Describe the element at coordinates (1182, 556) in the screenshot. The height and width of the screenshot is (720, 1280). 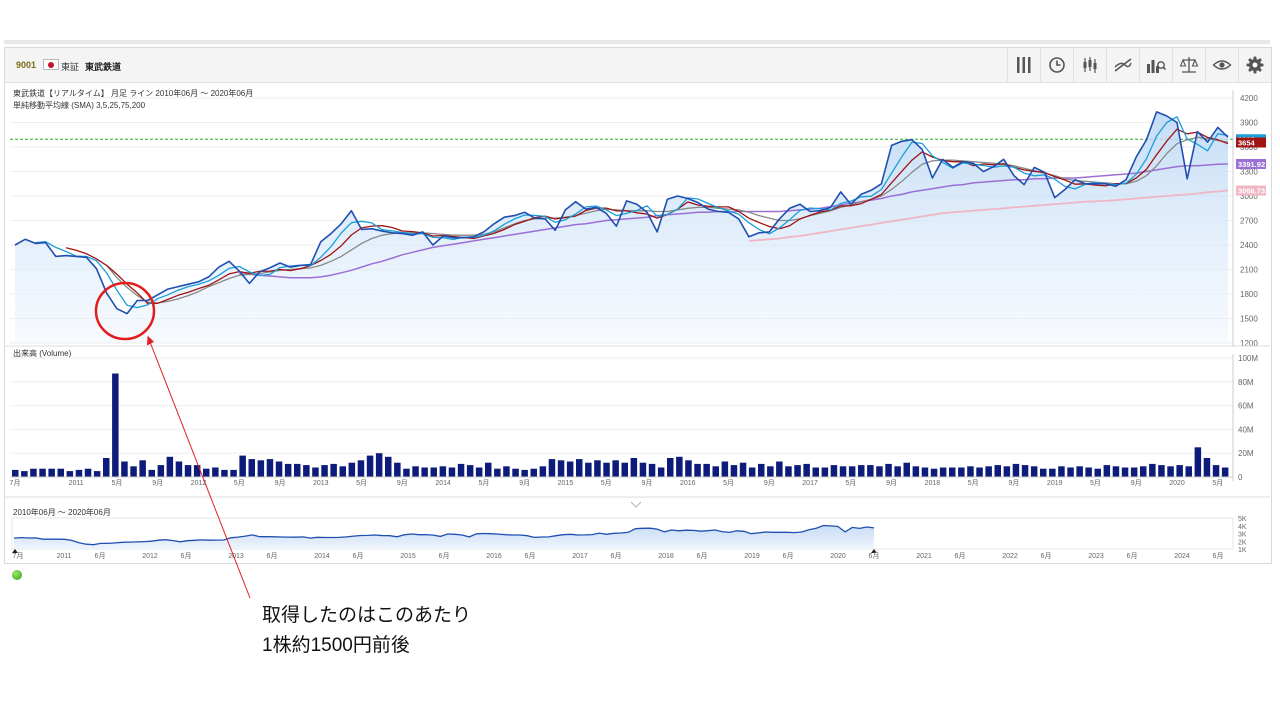
I see `navigator-x-label: 2024` at that location.